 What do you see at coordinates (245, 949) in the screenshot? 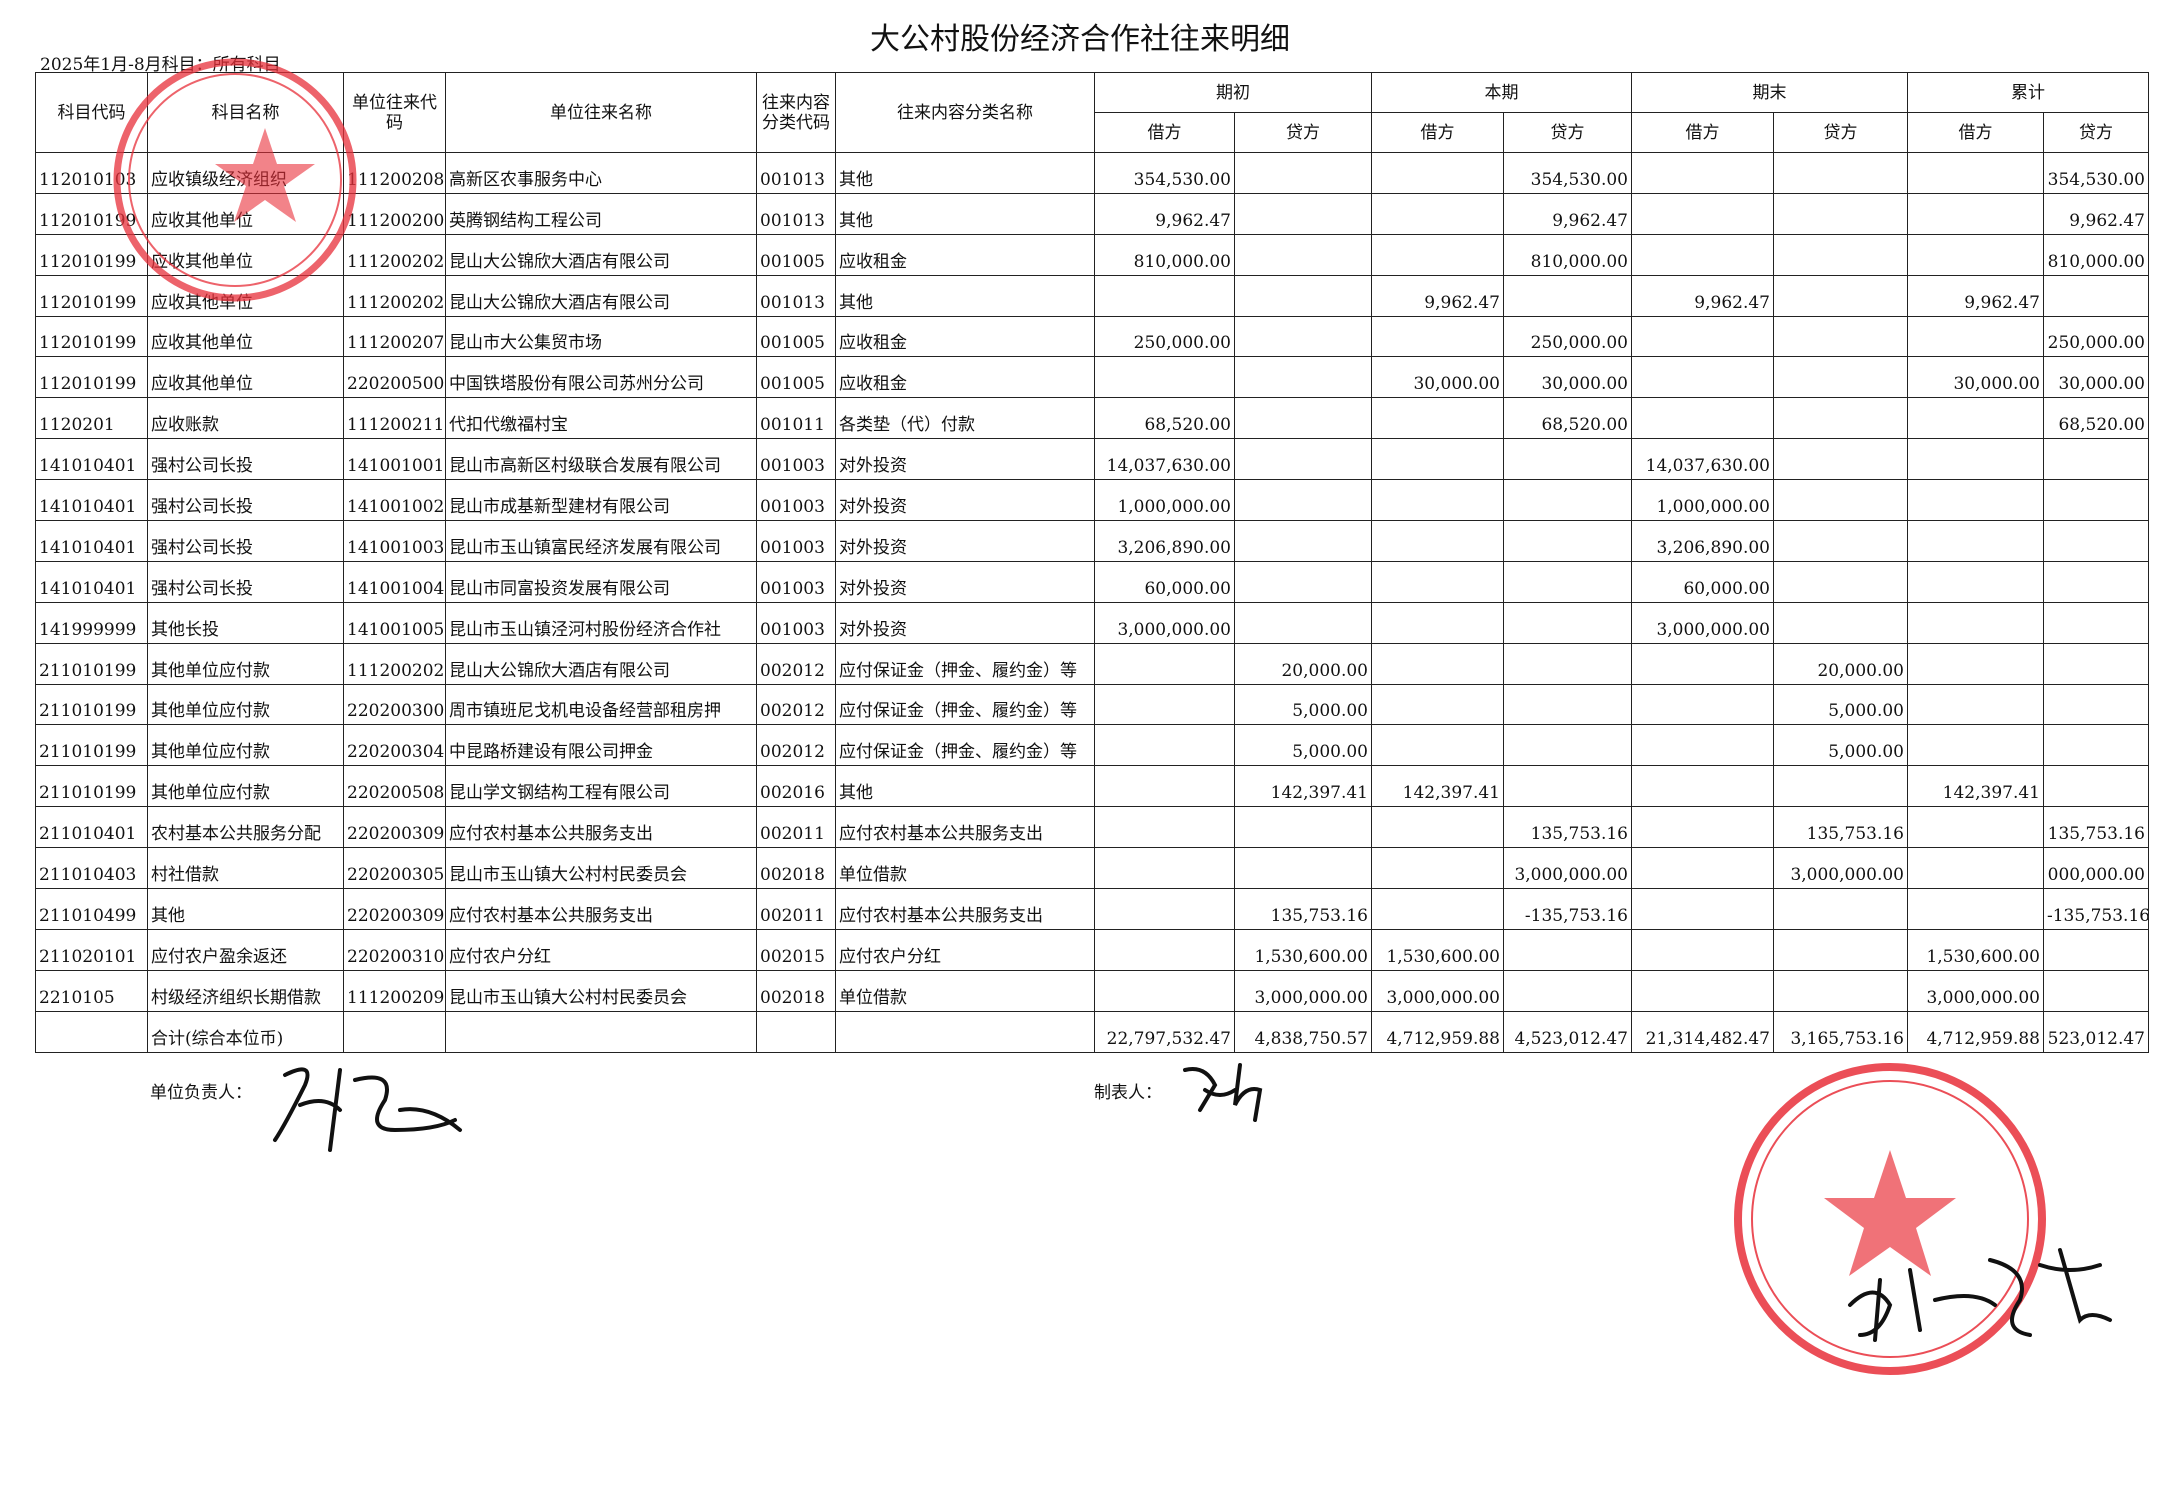
I see `table-cell: 应付农户盈余返还` at bounding box center [245, 949].